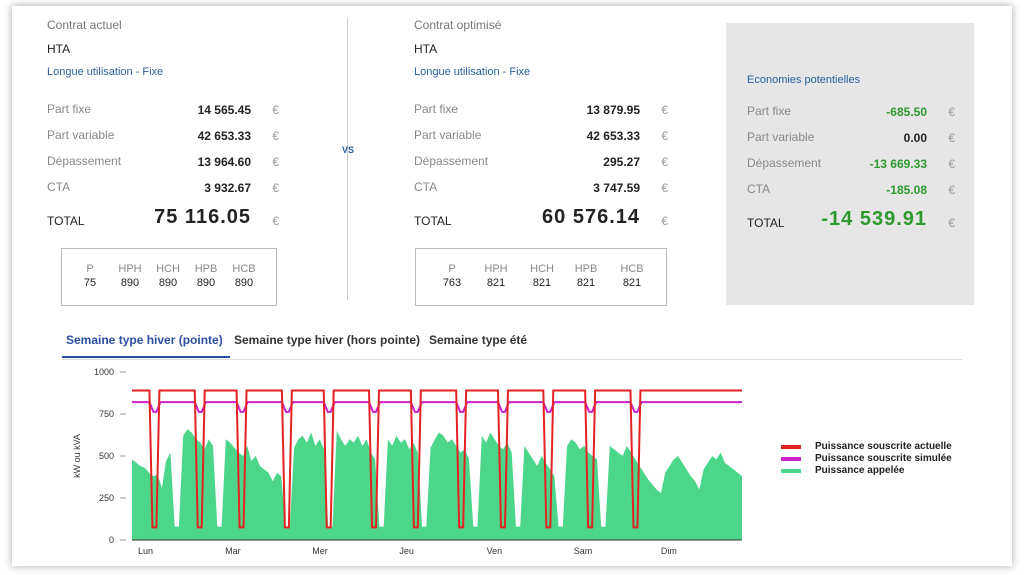 The width and height of the screenshot is (1024, 575). I want to click on y-tick-label: 250, so click(106, 498).